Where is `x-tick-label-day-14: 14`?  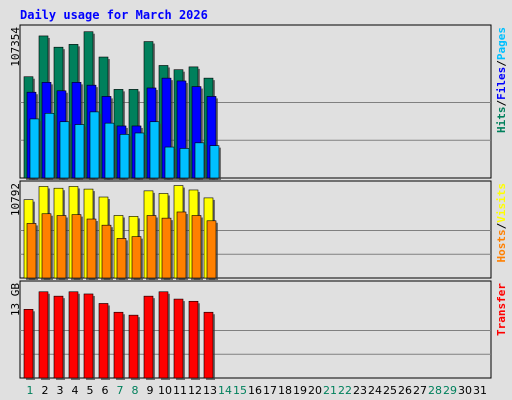
x-tick-label-day-14: 14 is located at coordinates (225, 390).